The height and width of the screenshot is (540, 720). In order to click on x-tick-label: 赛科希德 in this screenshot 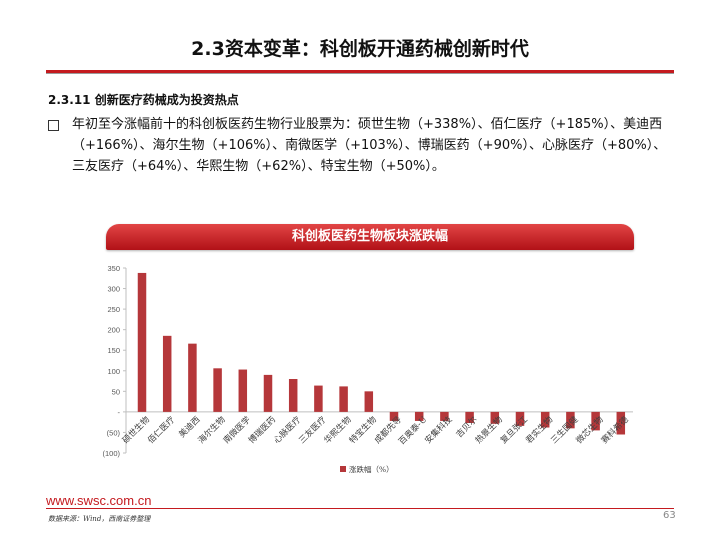, I will do `click(615, 430)`.